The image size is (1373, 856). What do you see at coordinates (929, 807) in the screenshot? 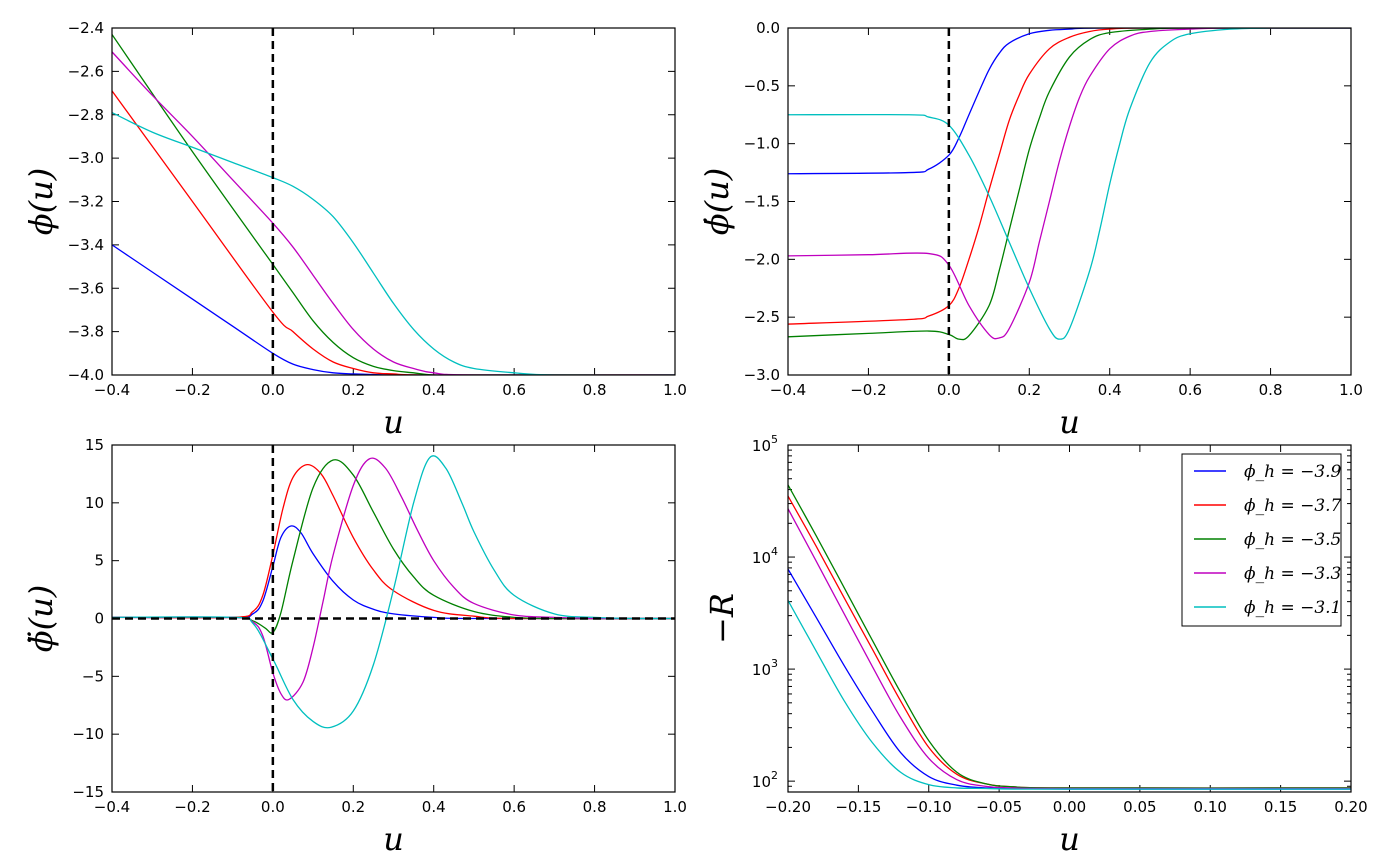
I see `x-tick-label: −0.10` at bounding box center [929, 807].